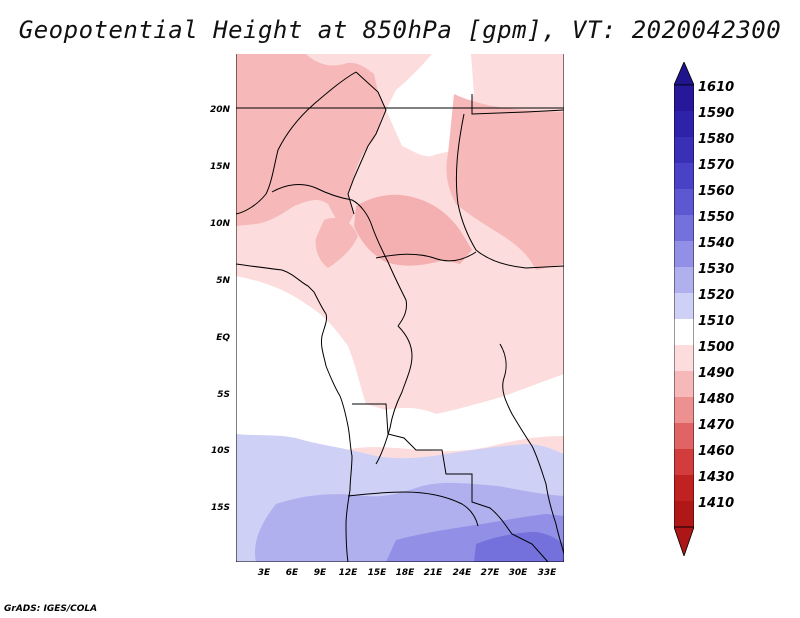 This screenshot has height=618, width=800. Describe the element at coordinates (716, 399) in the screenshot. I see `colorbar-label-1480: 1480` at that location.